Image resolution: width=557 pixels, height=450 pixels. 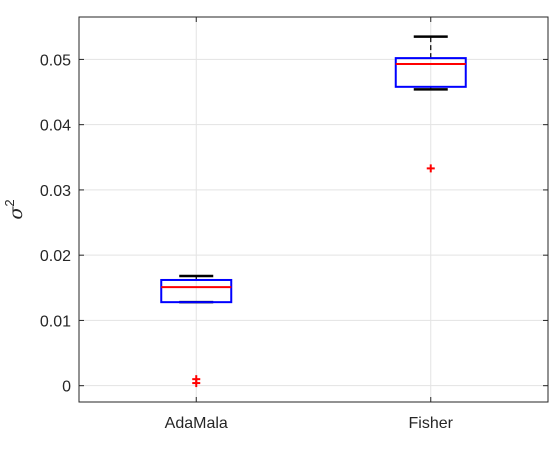 I want to click on y-tick-label: 0.02, so click(x=55, y=256).